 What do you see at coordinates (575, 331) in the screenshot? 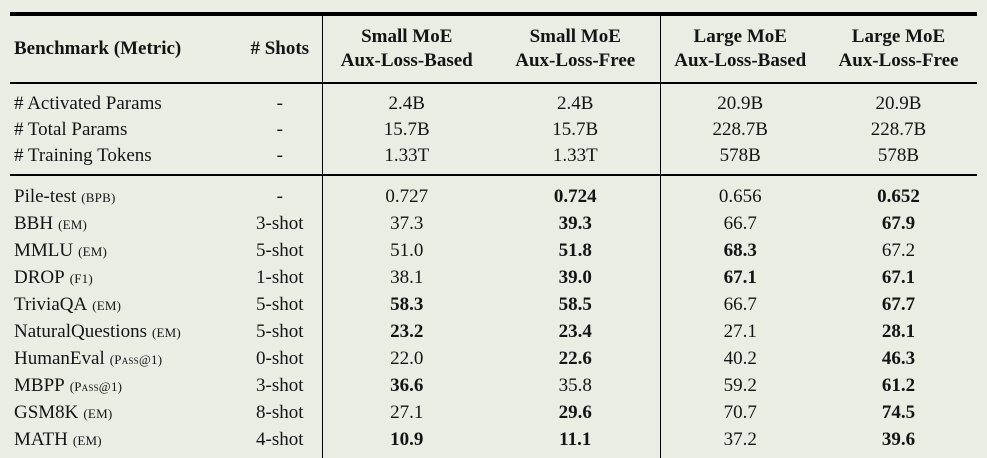
I see `value-cell: 23.4` at bounding box center [575, 331].